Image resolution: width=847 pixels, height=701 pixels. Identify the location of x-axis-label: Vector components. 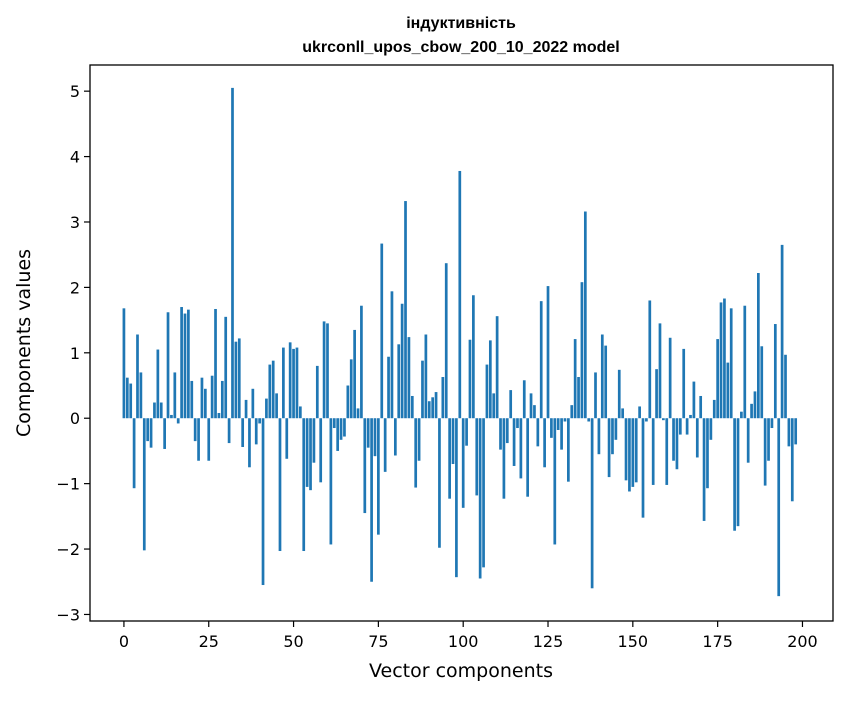
(461, 671).